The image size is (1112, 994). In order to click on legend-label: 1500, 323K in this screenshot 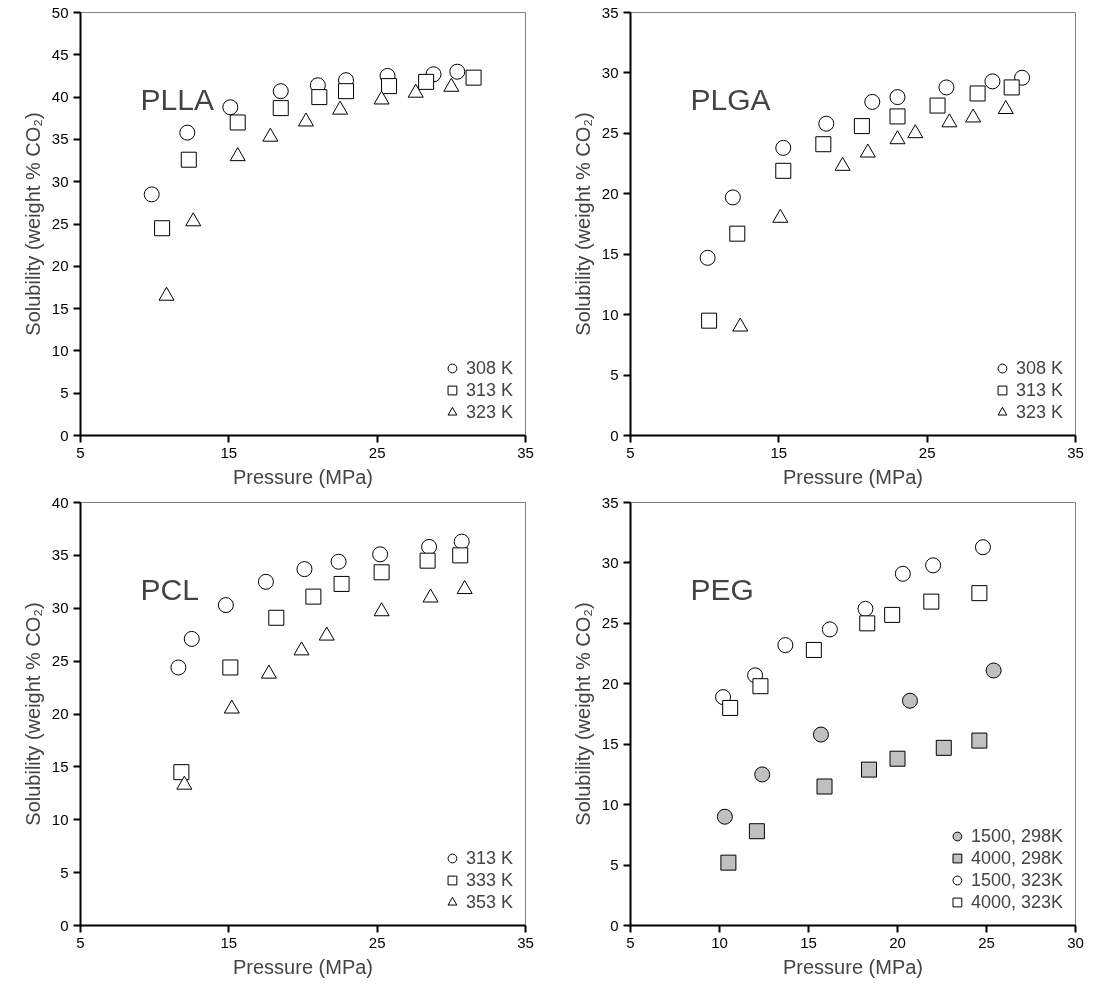, I will do `click(1016, 880)`.